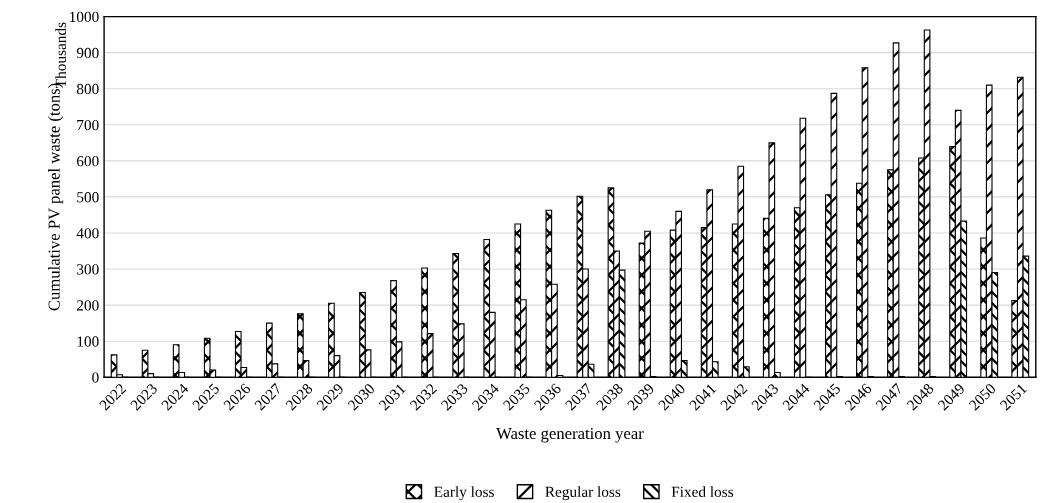 This screenshot has width=1041, height=503. I want to click on y-tick-label: 400, so click(87, 233).